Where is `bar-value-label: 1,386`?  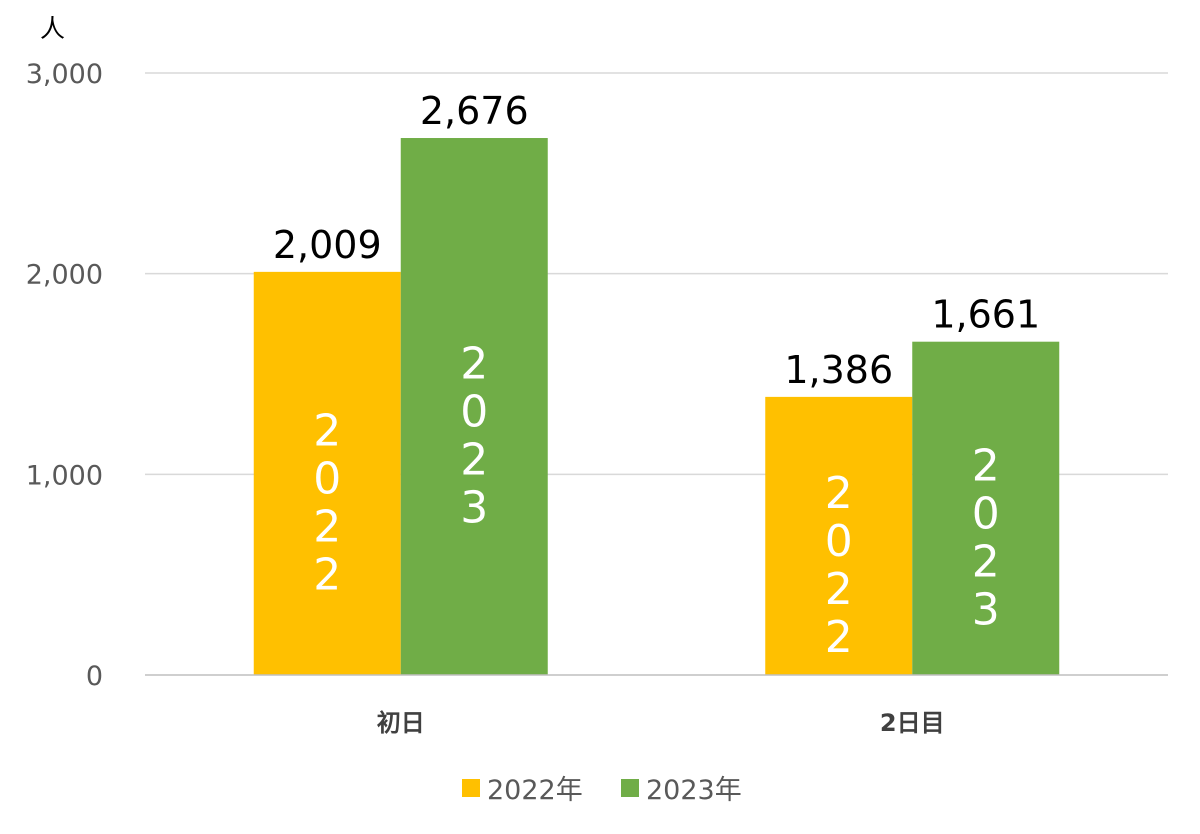 bar-value-label: 1,386 is located at coordinates (838, 370).